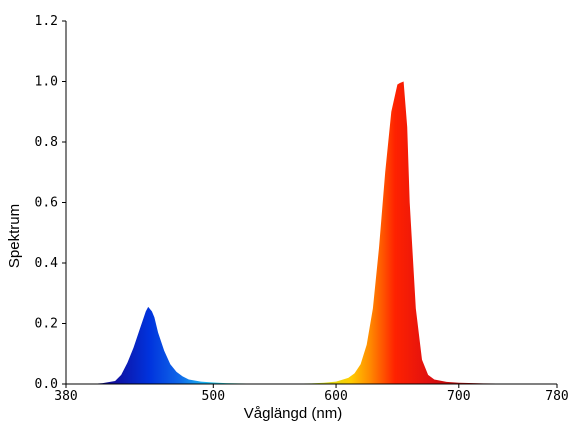 Image resolution: width=577 pixels, height=426 pixels. Describe the element at coordinates (213, 396) in the screenshot. I see `x-tick-label: 500` at that location.